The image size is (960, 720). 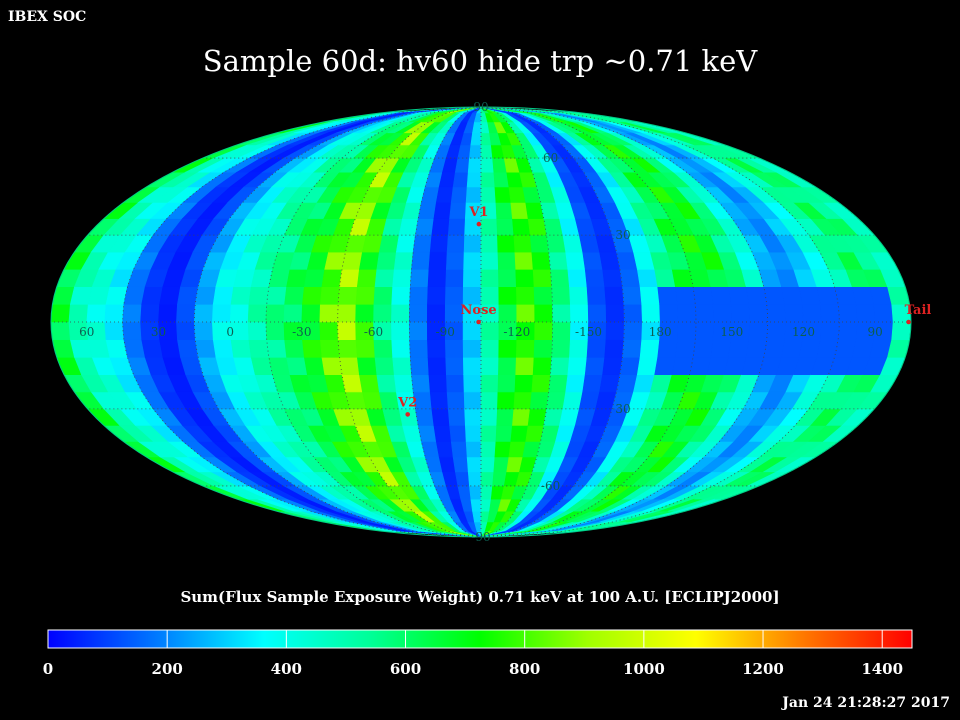 What do you see at coordinates (516, 332) in the screenshot?
I see `longitude-label: -120` at bounding box center [516, 332].